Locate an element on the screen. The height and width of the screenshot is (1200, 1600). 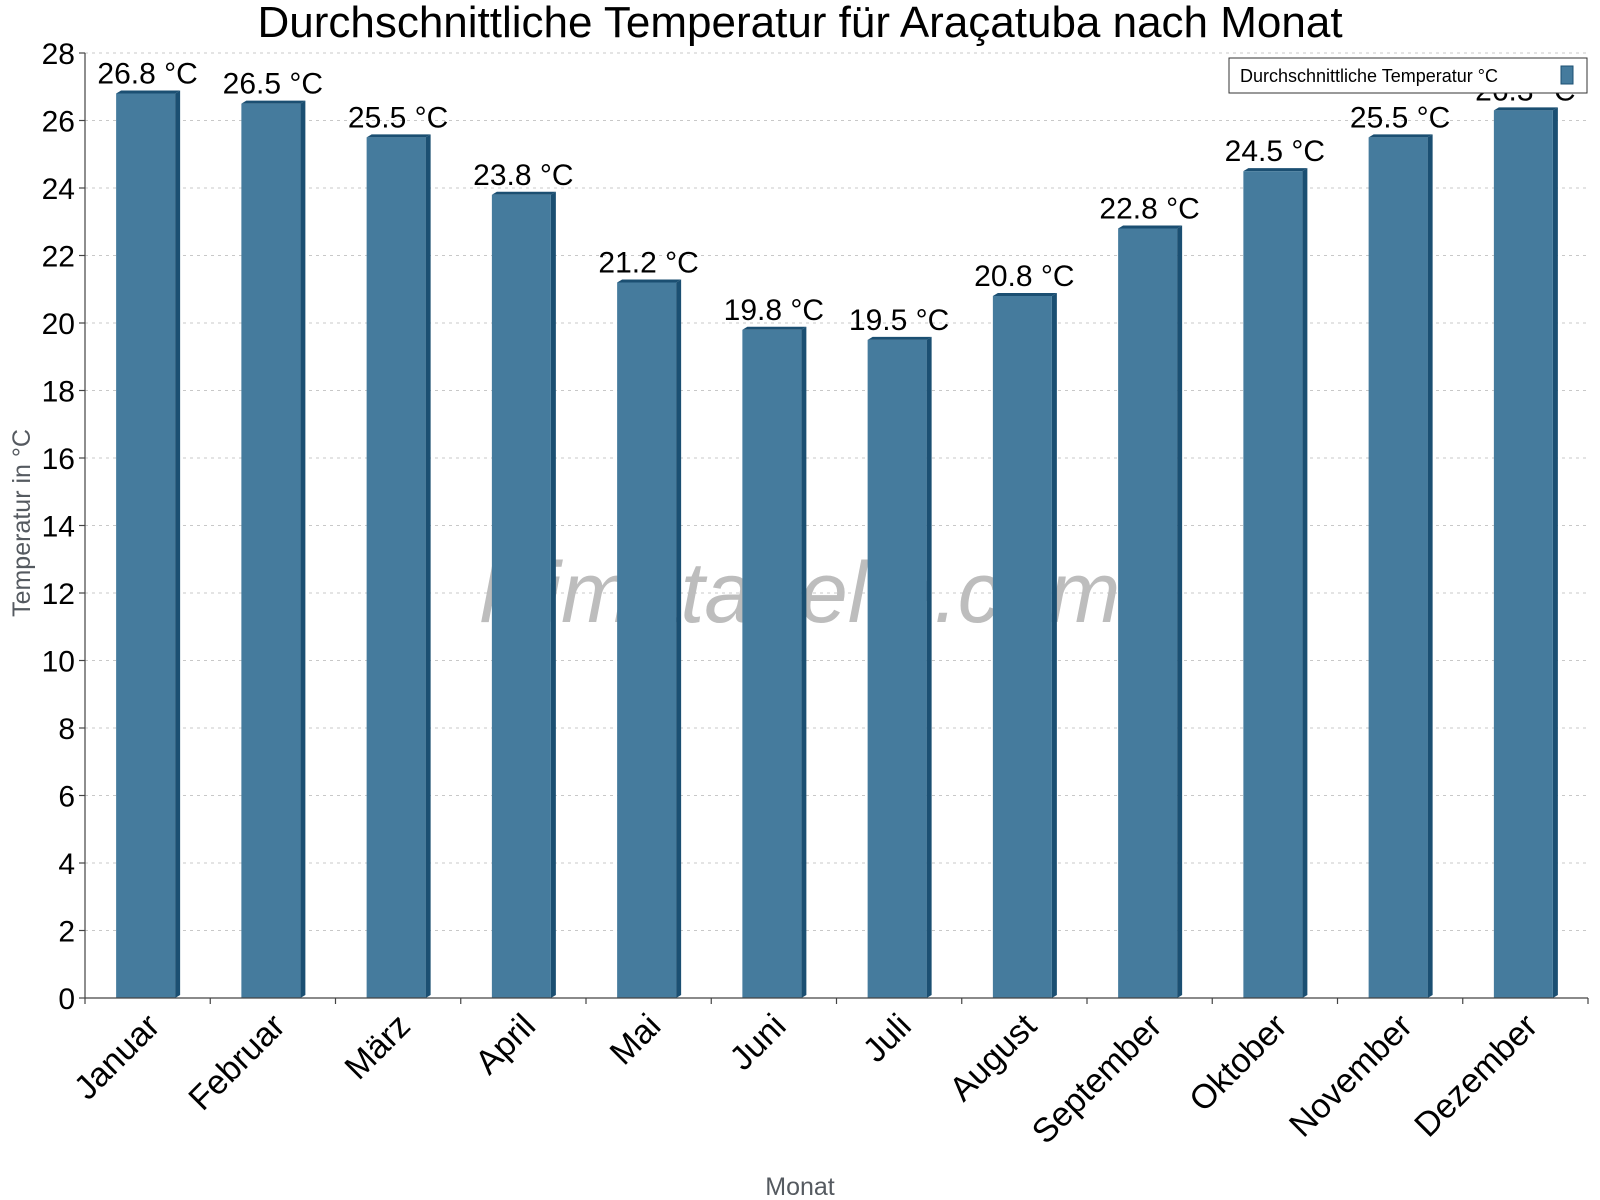
legend-box is located at coordinates (1408, 75).